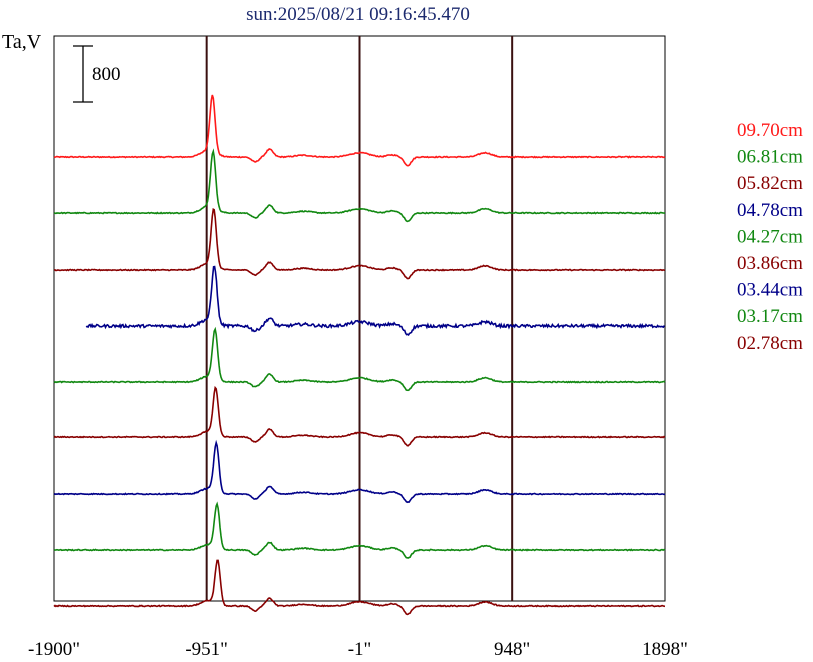 Image resolution: width=813 pixels, height=662 pixels. What do you see at coordinates (359, 530) in the screenshot?
I see `series-trace-03.17cm` at bounding box center [359, 530].